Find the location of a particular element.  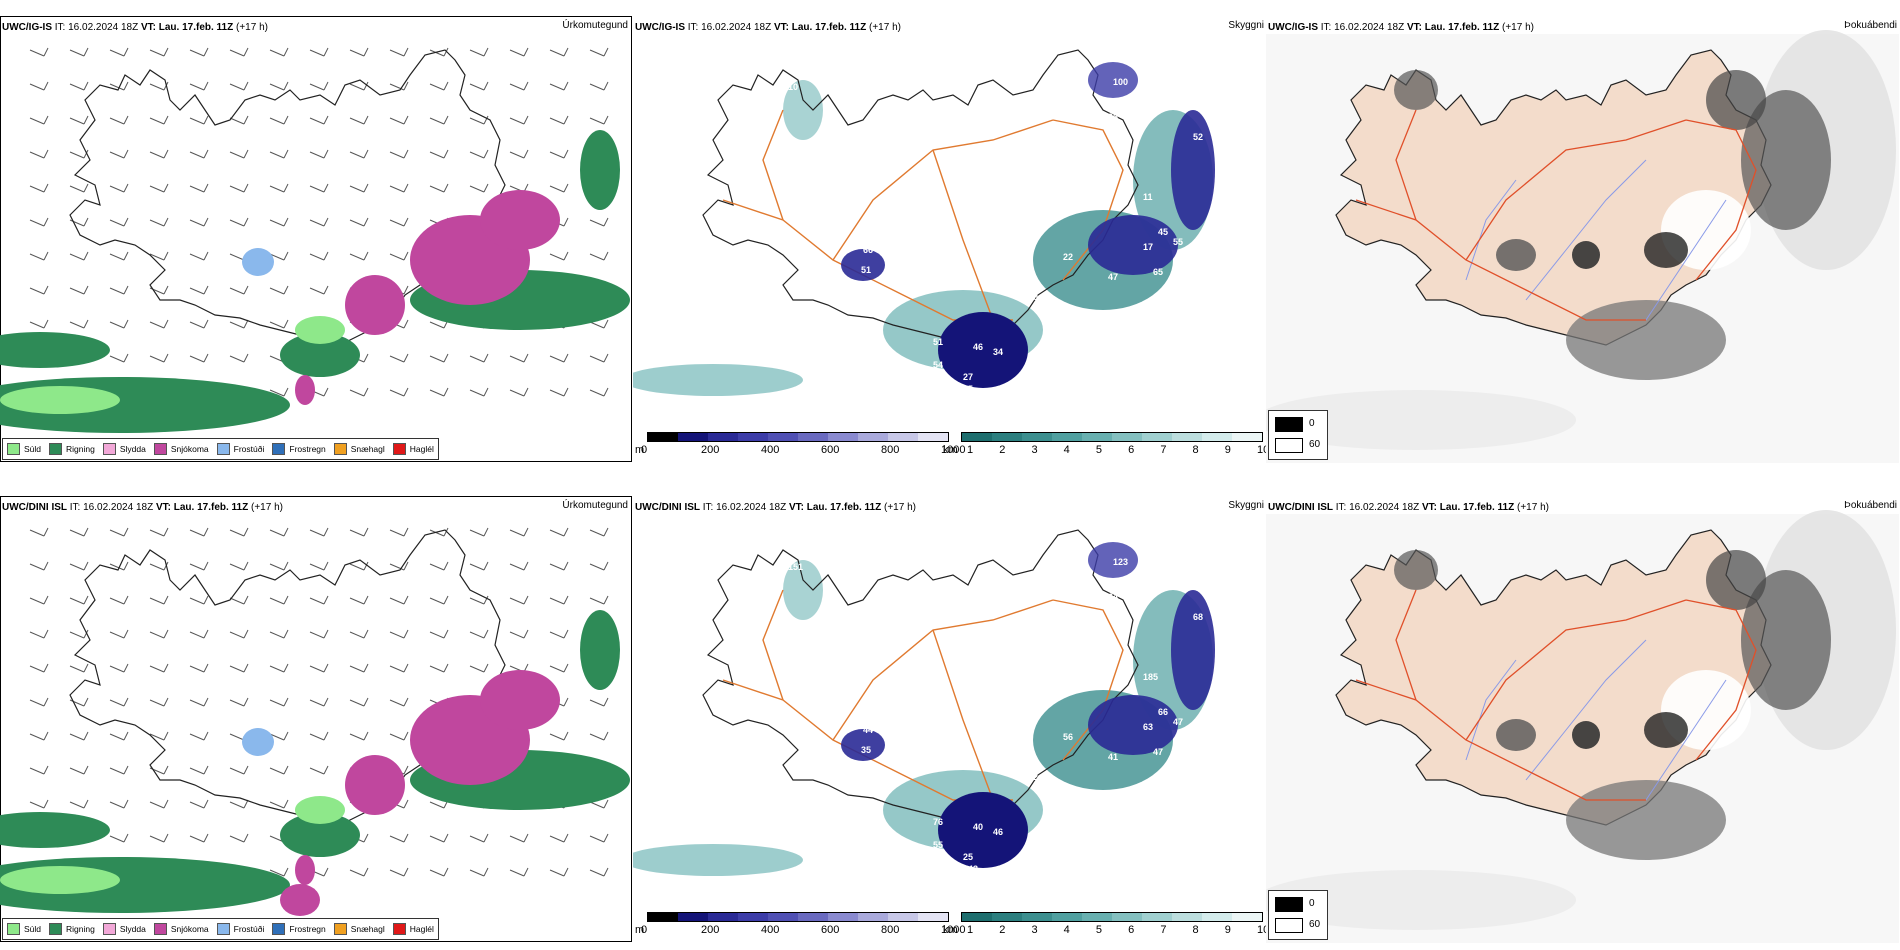

ceiling-value-label: 58 is located at coordinates (938, 727).